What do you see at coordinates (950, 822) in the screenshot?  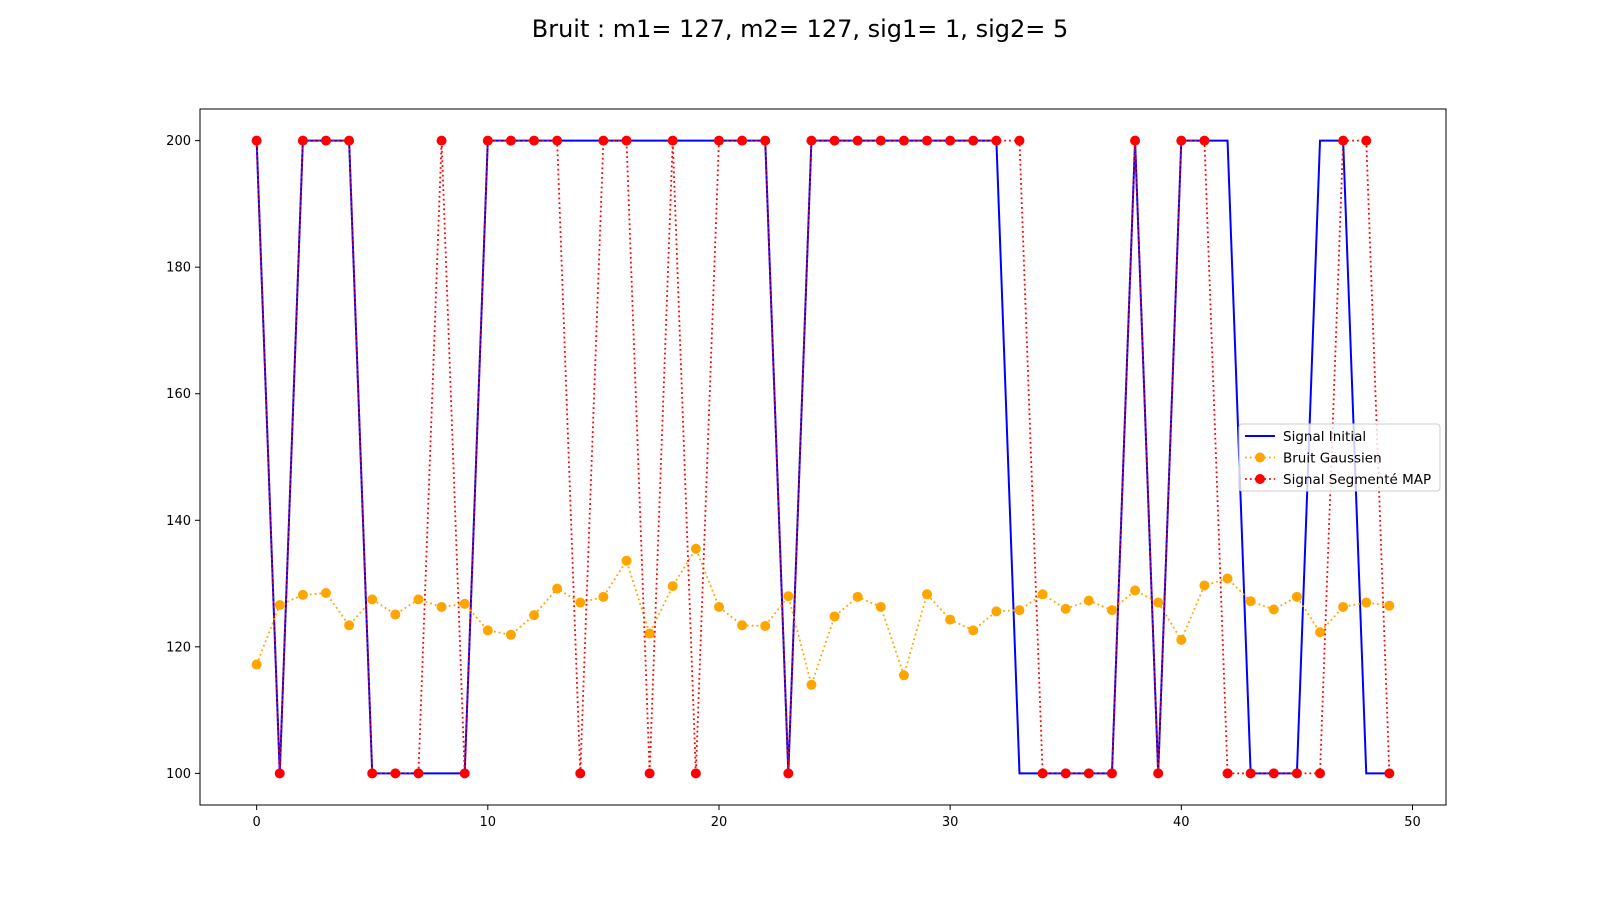 I see `x-tick-label: 30` at bounding box center [950, 822].